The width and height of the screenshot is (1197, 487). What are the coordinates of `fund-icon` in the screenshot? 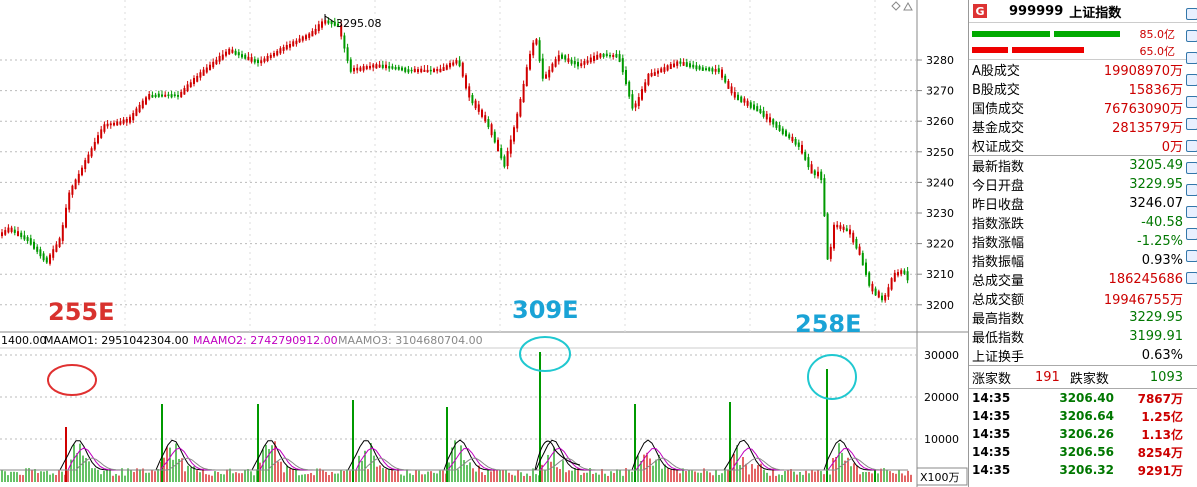 It's located at (1191, 146).